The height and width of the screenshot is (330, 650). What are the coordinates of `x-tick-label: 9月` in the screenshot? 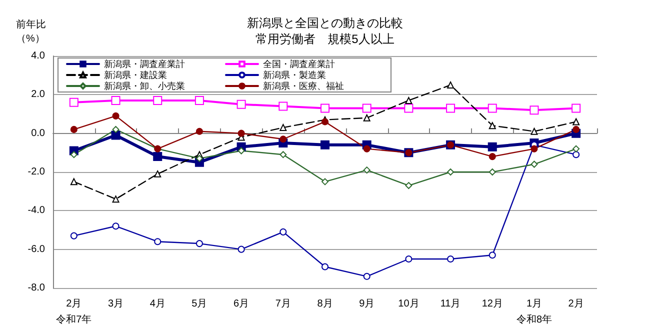 It's located at (367, 304).